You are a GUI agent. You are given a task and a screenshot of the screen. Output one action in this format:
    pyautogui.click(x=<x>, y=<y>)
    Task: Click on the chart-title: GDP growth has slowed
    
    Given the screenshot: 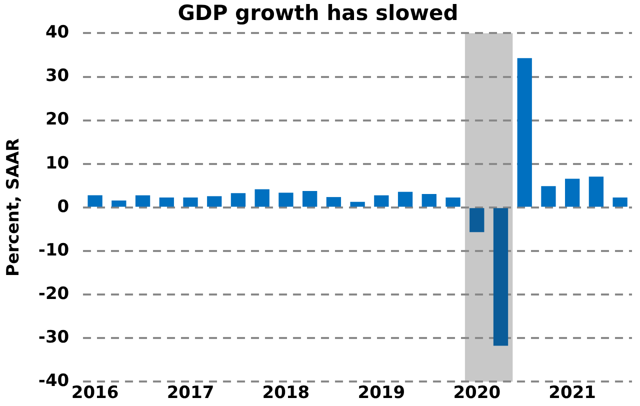 What is the action you would take?
    pyautogui.click(x=318, y=13)
    